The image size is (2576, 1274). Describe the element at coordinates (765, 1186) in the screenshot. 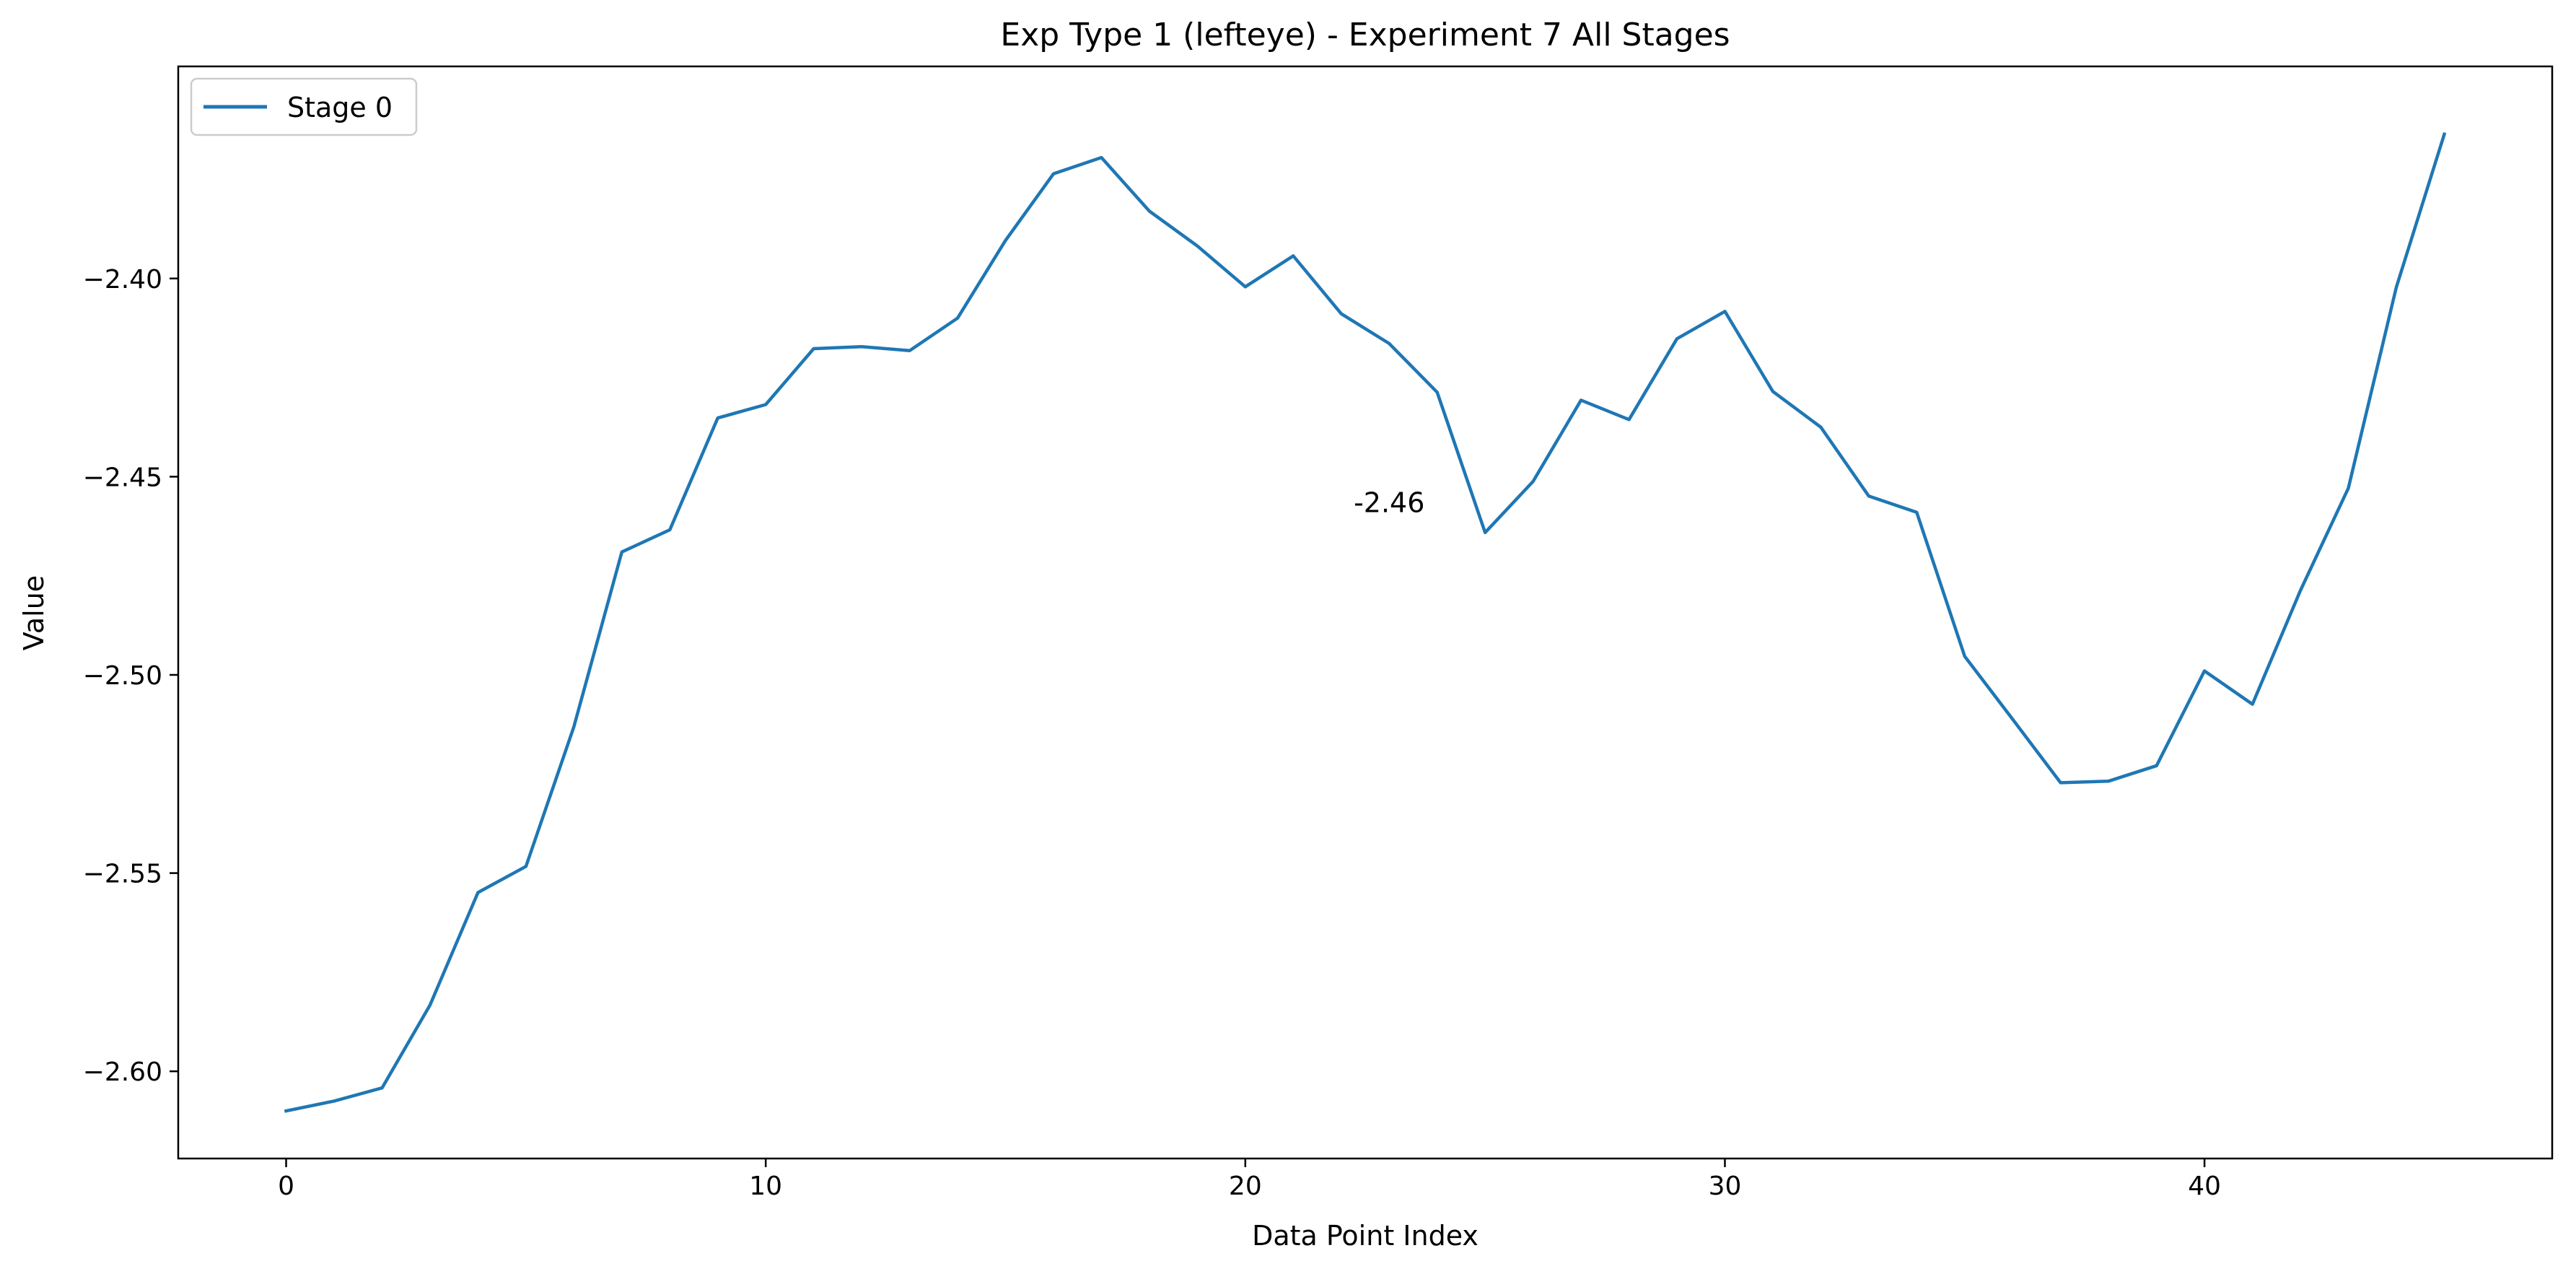

I see `x-tick-label: 10` at that location.